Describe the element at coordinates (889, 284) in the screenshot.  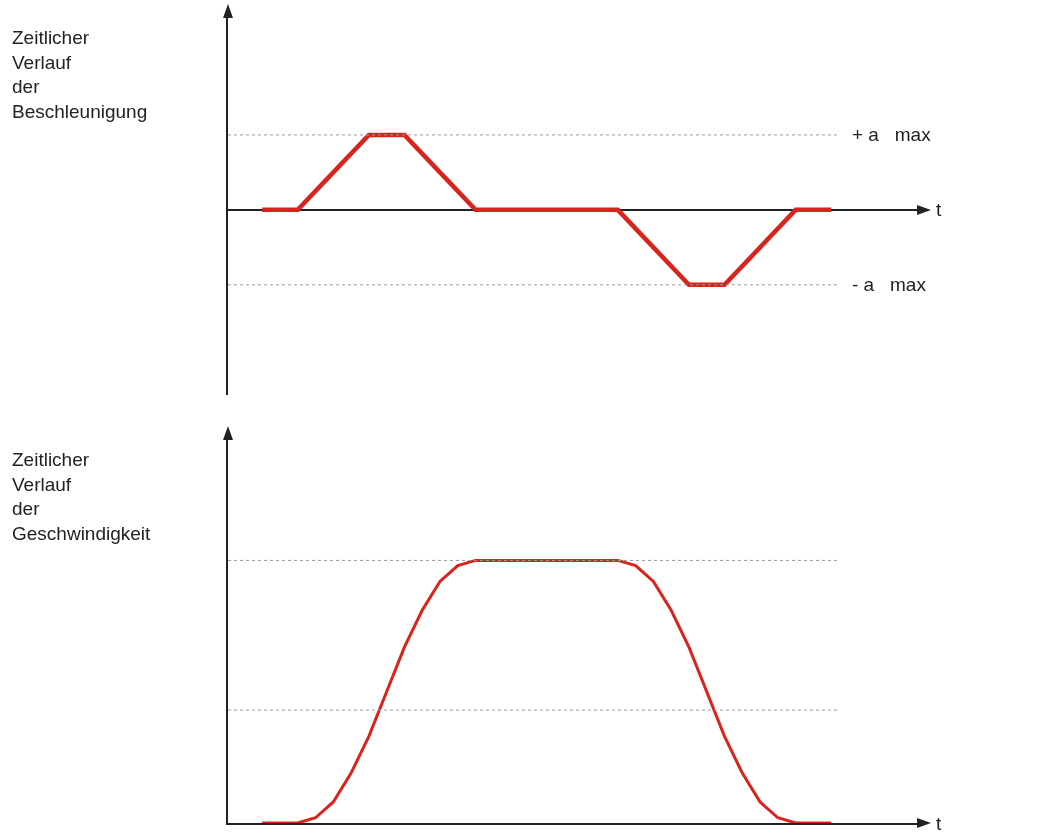
I see `ref-line-label: - a max` at that location.